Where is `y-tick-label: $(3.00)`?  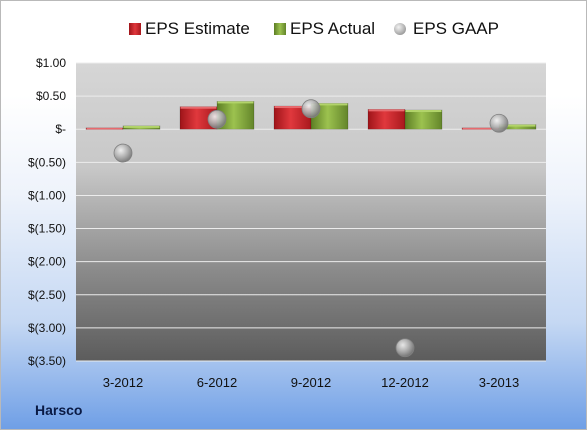 y-tick-label: $(3.00) is located at coordinates (47, 328).